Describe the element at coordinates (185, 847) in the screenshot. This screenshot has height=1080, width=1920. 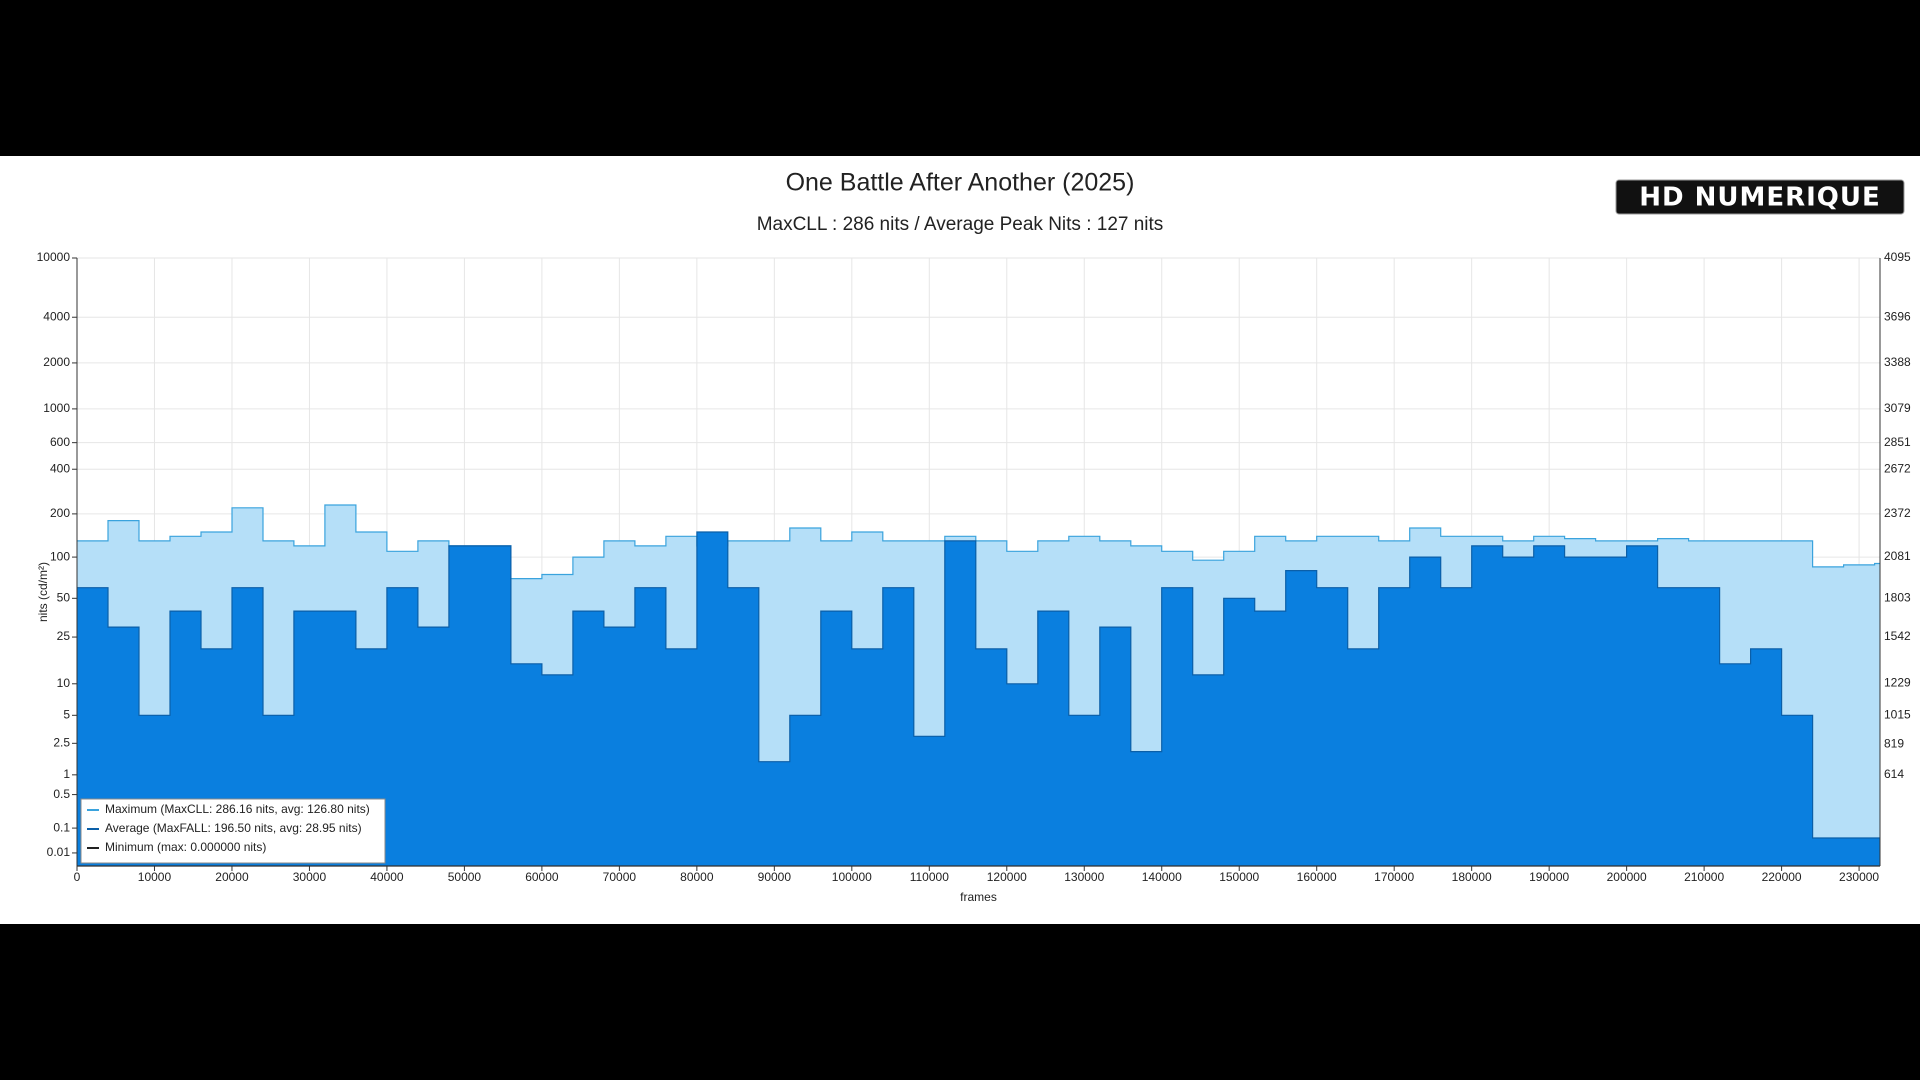
I see `legend-label: Minimum (max: 0.000000 nits)` at that location.